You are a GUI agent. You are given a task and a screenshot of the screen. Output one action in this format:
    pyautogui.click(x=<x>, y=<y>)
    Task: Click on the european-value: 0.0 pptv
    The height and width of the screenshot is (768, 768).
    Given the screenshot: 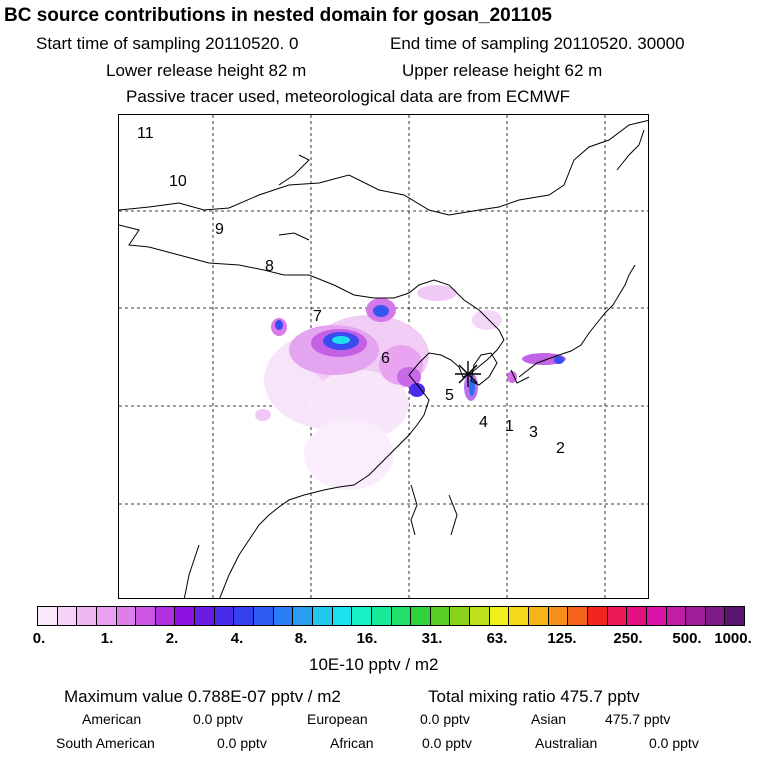 What is the action you would take?
    pyautogui.click(x=445, y=719)
    